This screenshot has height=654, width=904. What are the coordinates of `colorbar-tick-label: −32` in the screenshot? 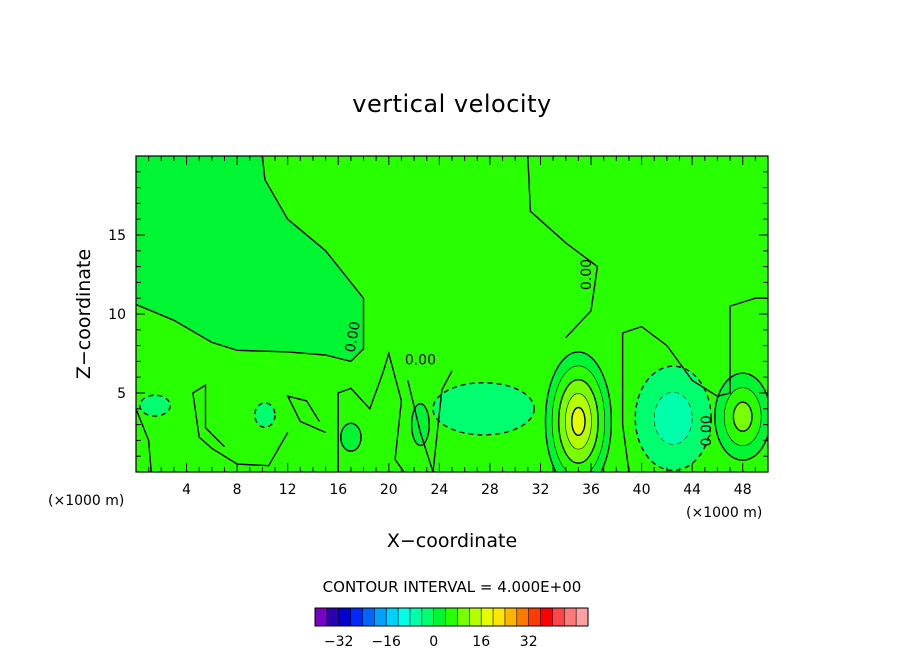 It's located at (339, 642).